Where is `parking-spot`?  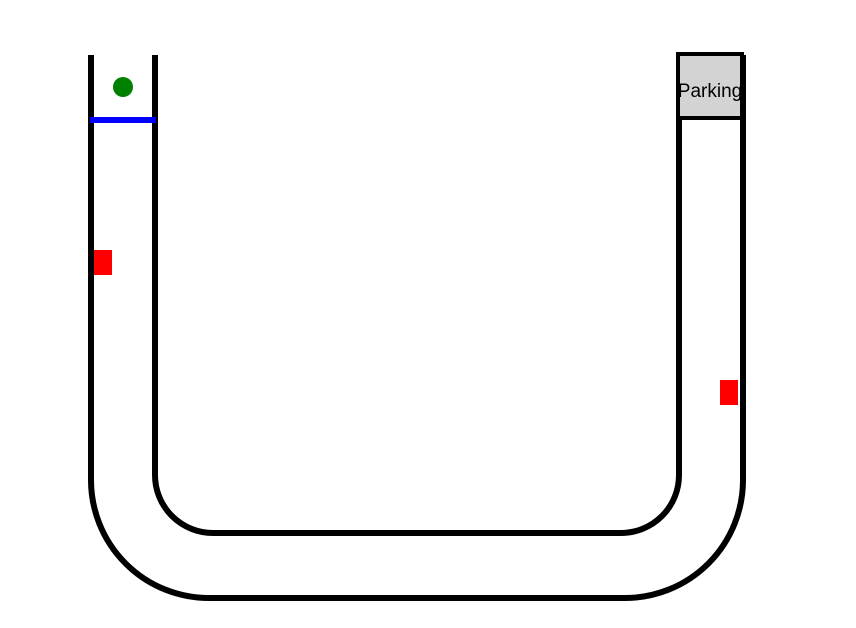
parking-spot is located at coordinates (710, 86).